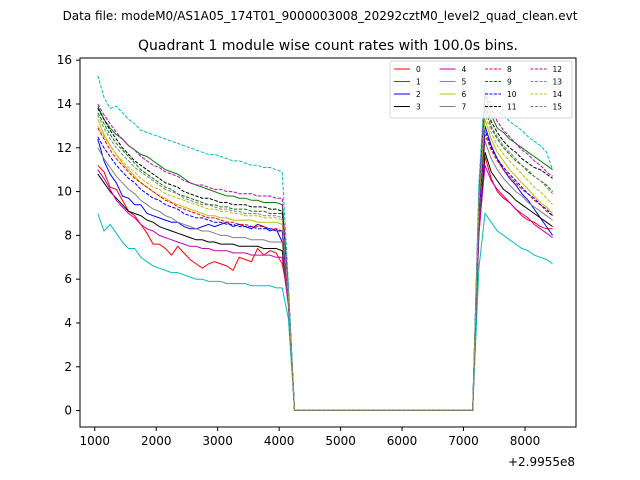  What do you see at coordinates (498, 69) in the screenshot?
I see `legend-entry-8: 8` at bounding box center [498, 69].